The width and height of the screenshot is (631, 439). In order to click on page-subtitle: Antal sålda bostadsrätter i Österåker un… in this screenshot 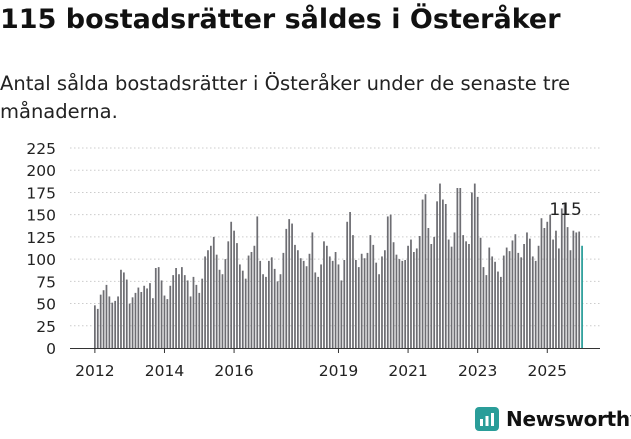, I will do `click(285, 97)`.